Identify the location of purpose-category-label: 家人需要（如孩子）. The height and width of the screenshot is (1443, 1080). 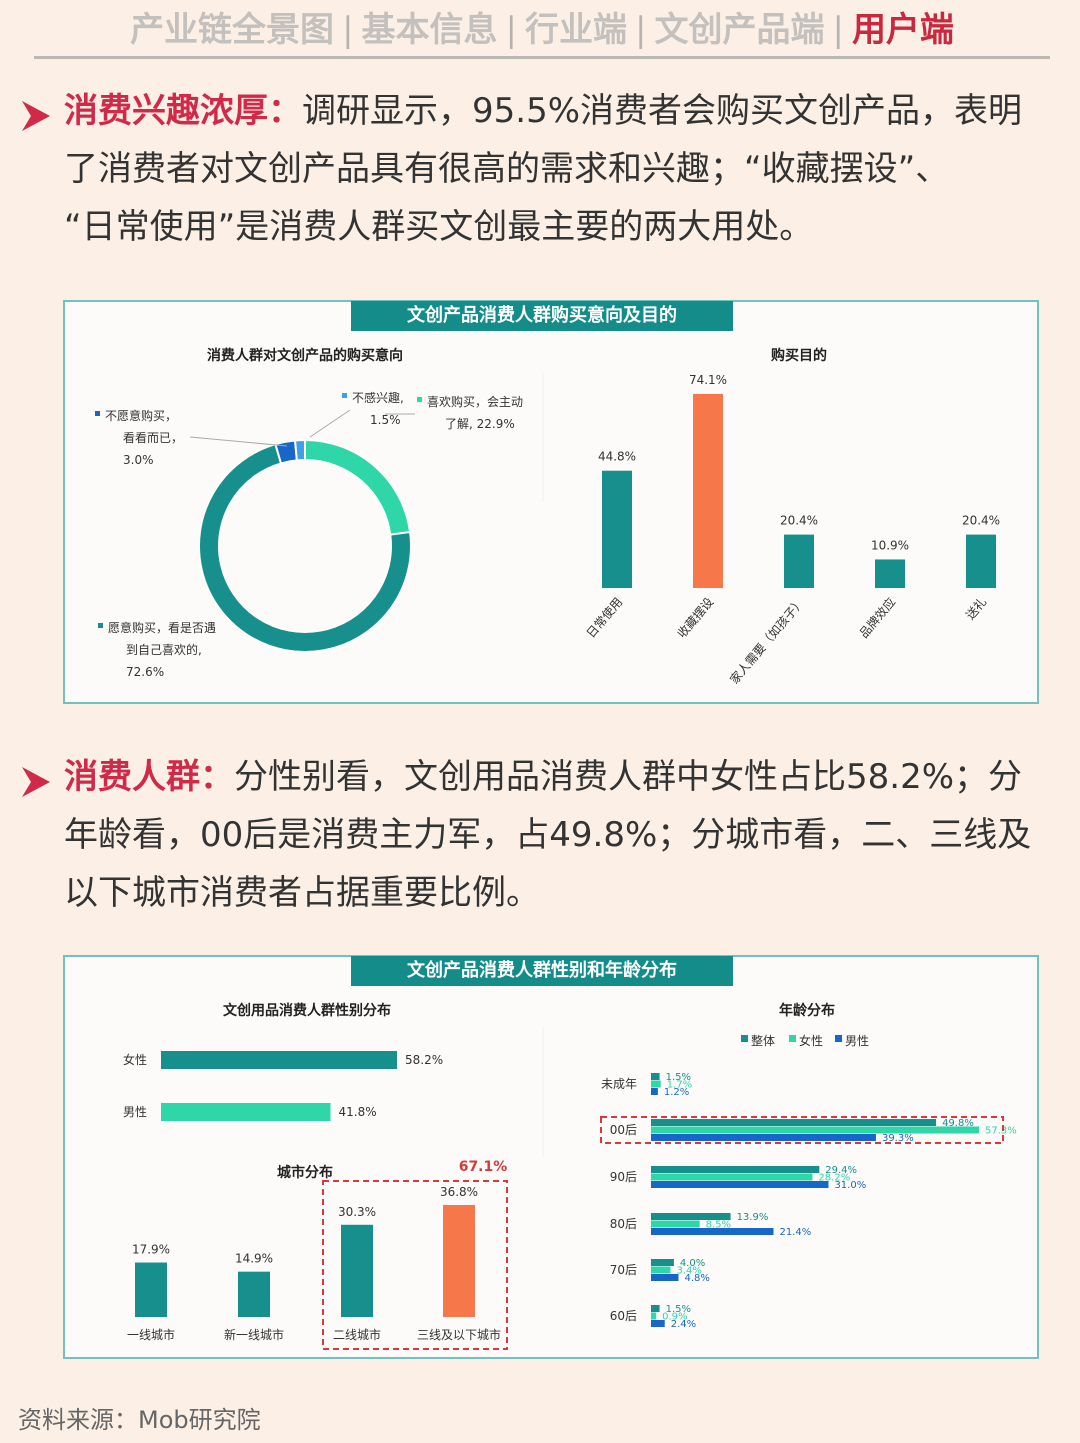
(766, 640).